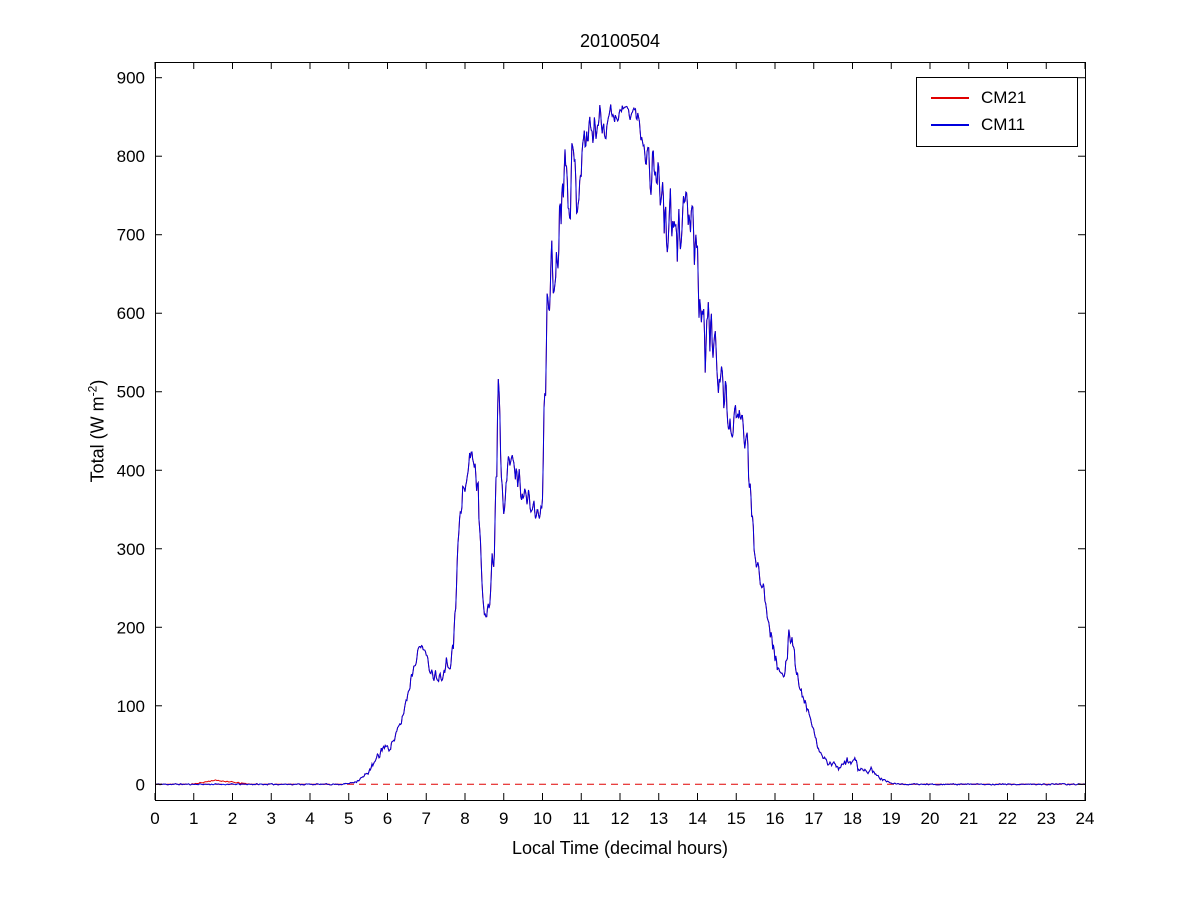 The height and width of the screenshot is (900, 1201). What do you see at coordinates (620, 848) in the screenshot?
I see `x-axis-label: Local Time (decimal hours)` at bounding box center [620, 848].